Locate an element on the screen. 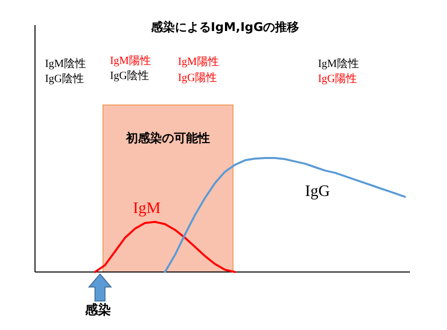 The width and height of the screenshot is (447, 330). series-label: IgG is located at coordinates (317, 191).